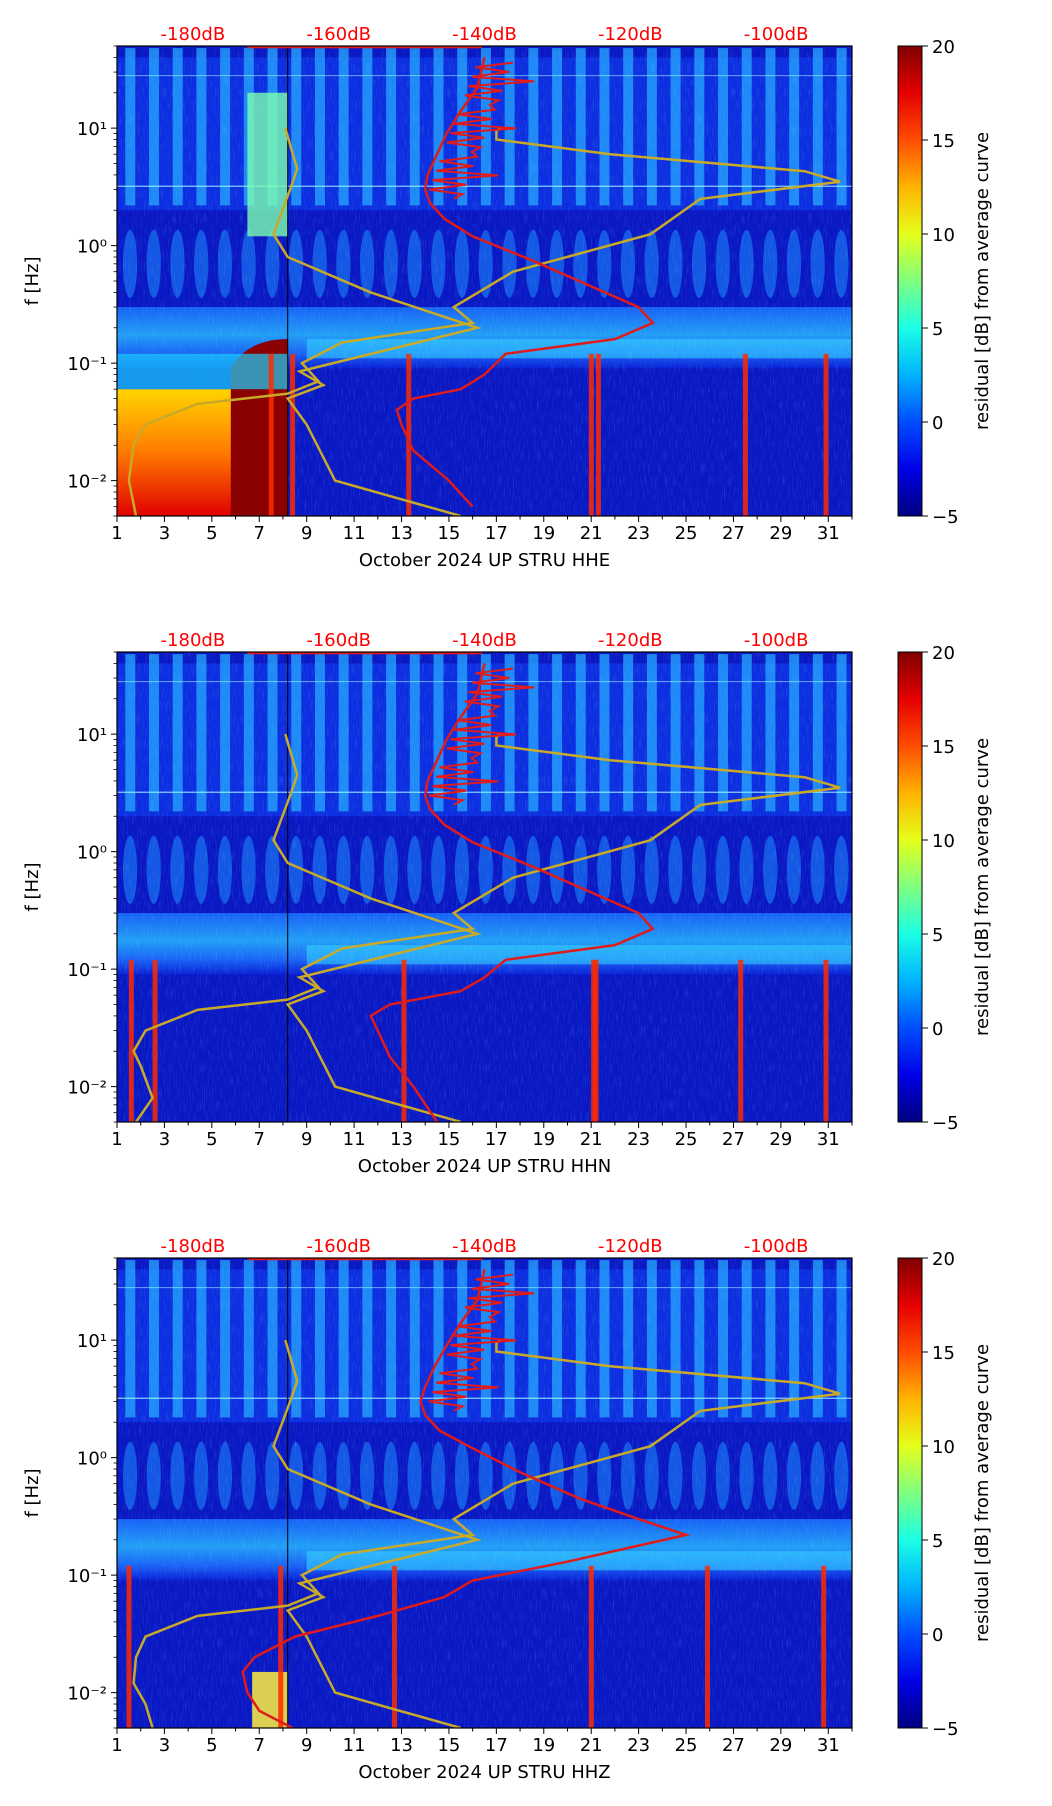  Describe the element at coordinates (377, 927) in the screenshot. I see `noise-model-high-curve` at that location.